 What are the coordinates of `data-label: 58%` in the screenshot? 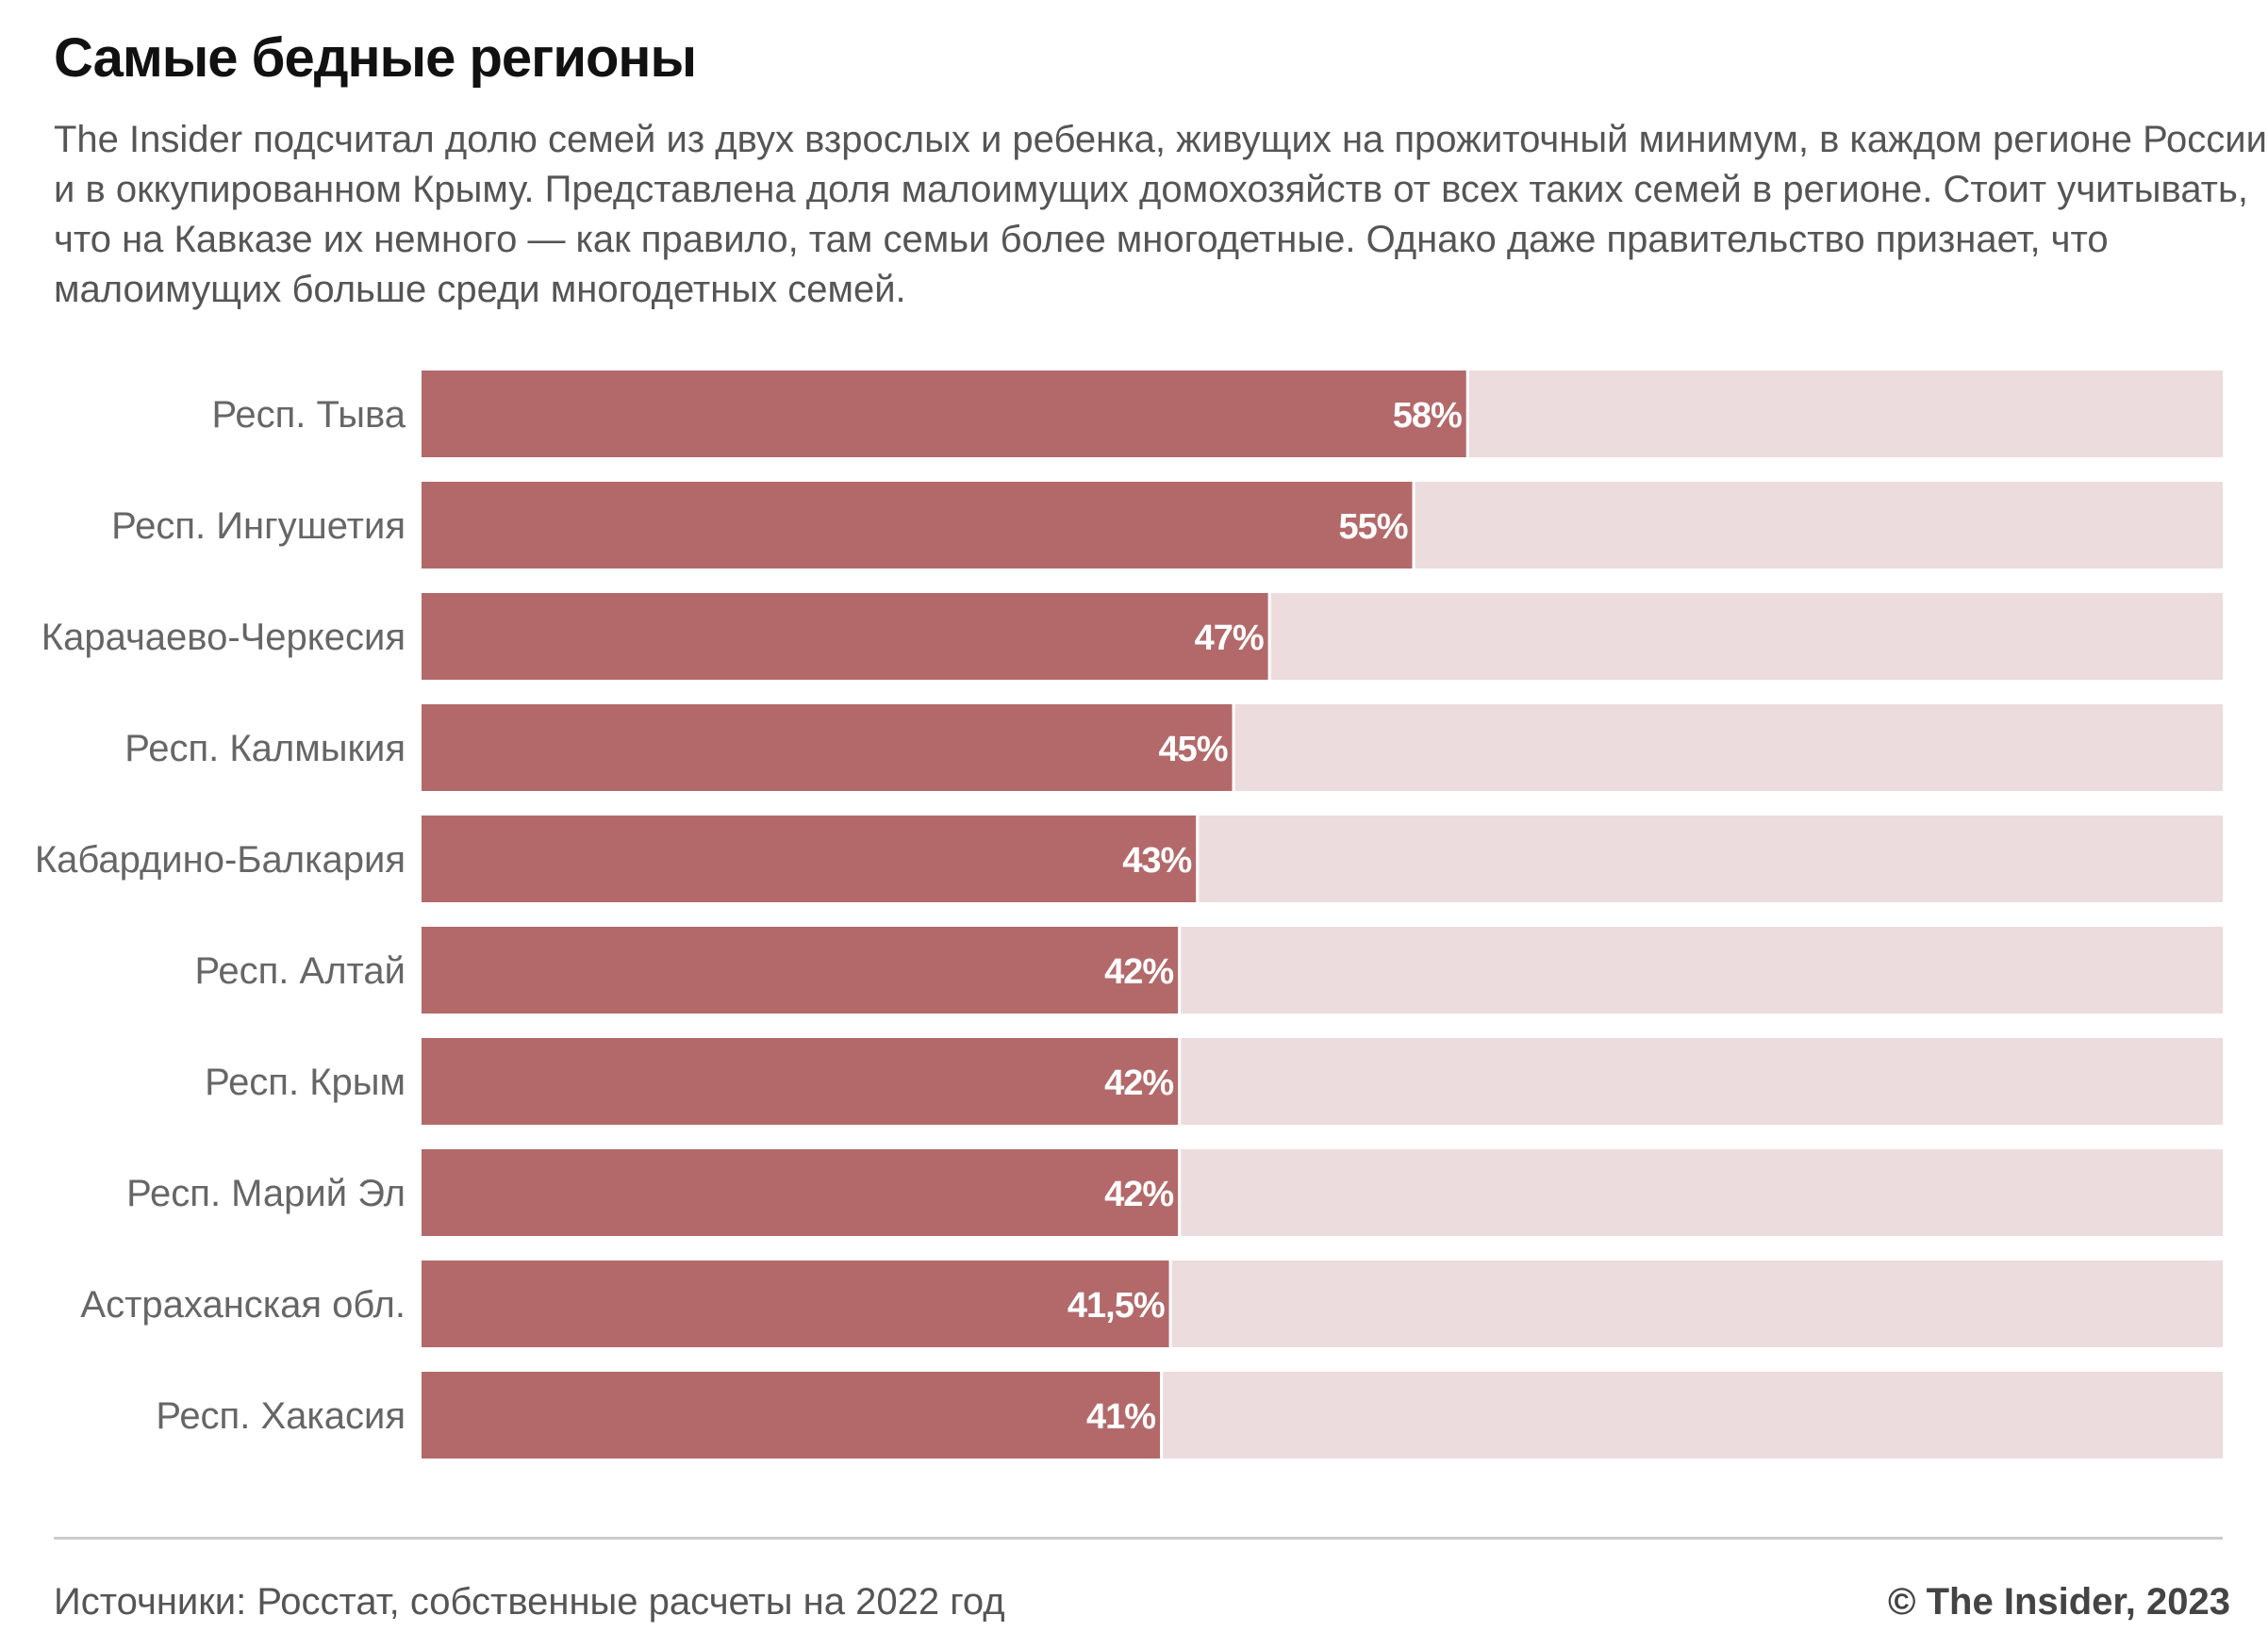 It's located at (1427, 416).